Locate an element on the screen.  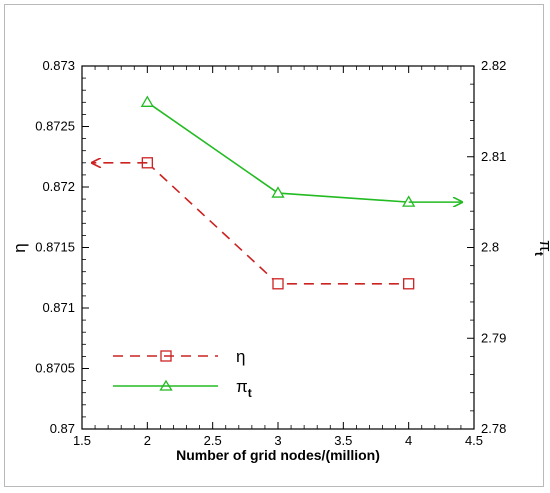
x-tick-label: 3 is located at coordinates (277, 440).